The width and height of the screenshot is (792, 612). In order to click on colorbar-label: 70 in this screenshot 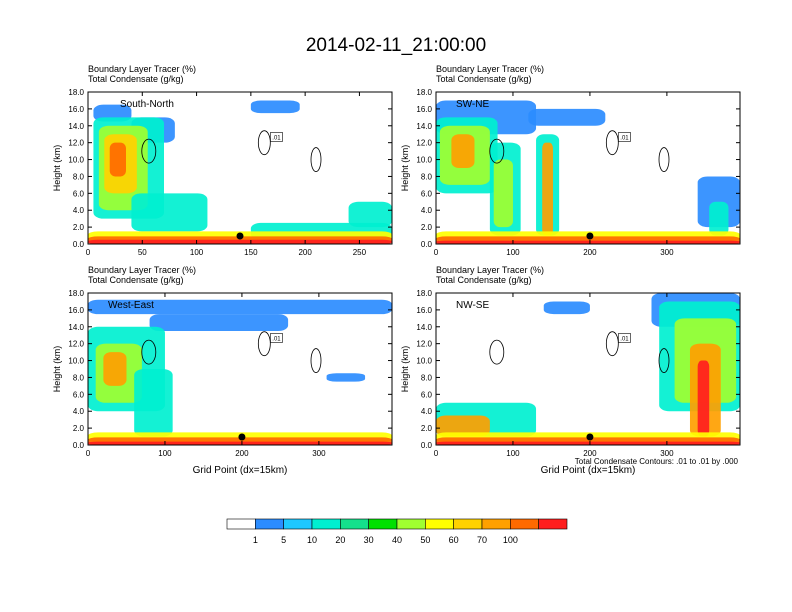, I will do `click(482, 540)`.